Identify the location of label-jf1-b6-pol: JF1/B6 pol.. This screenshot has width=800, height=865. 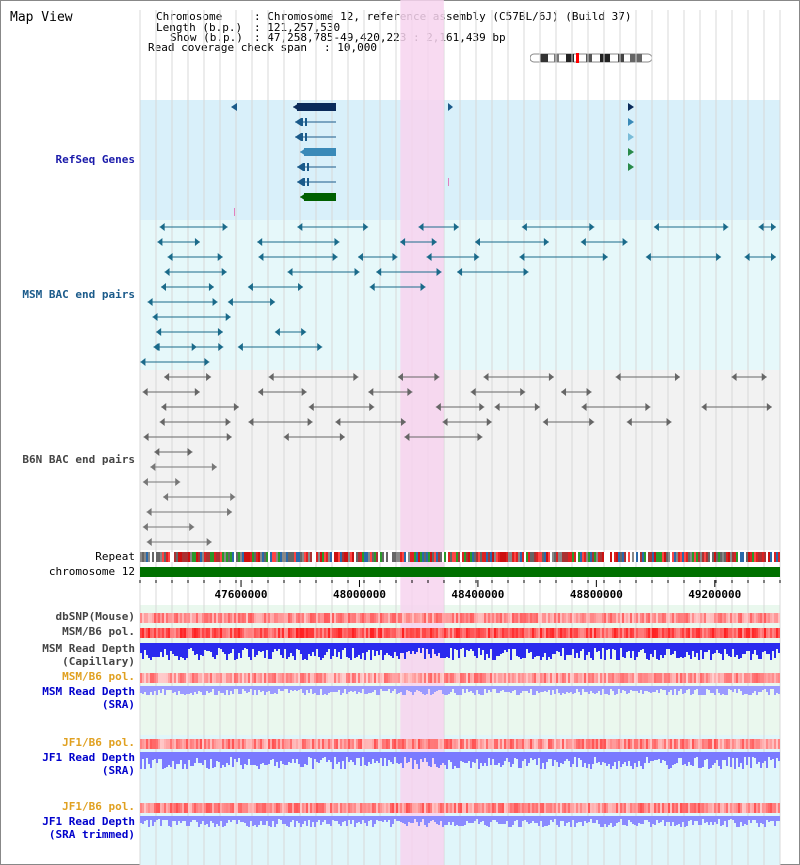
(98, 742).